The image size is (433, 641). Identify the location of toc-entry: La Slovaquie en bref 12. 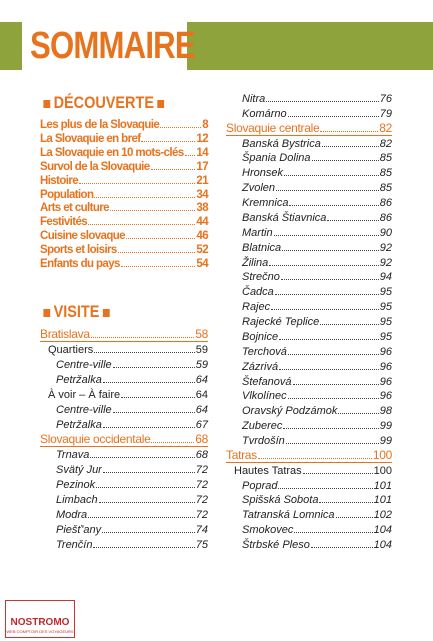
(124, 138).